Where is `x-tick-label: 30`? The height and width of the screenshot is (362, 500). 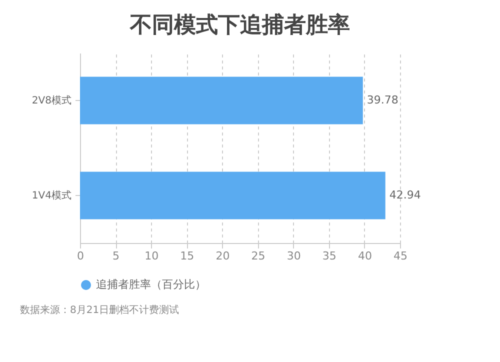 x-tick-label: 30 is located at coordinates (293, 256).